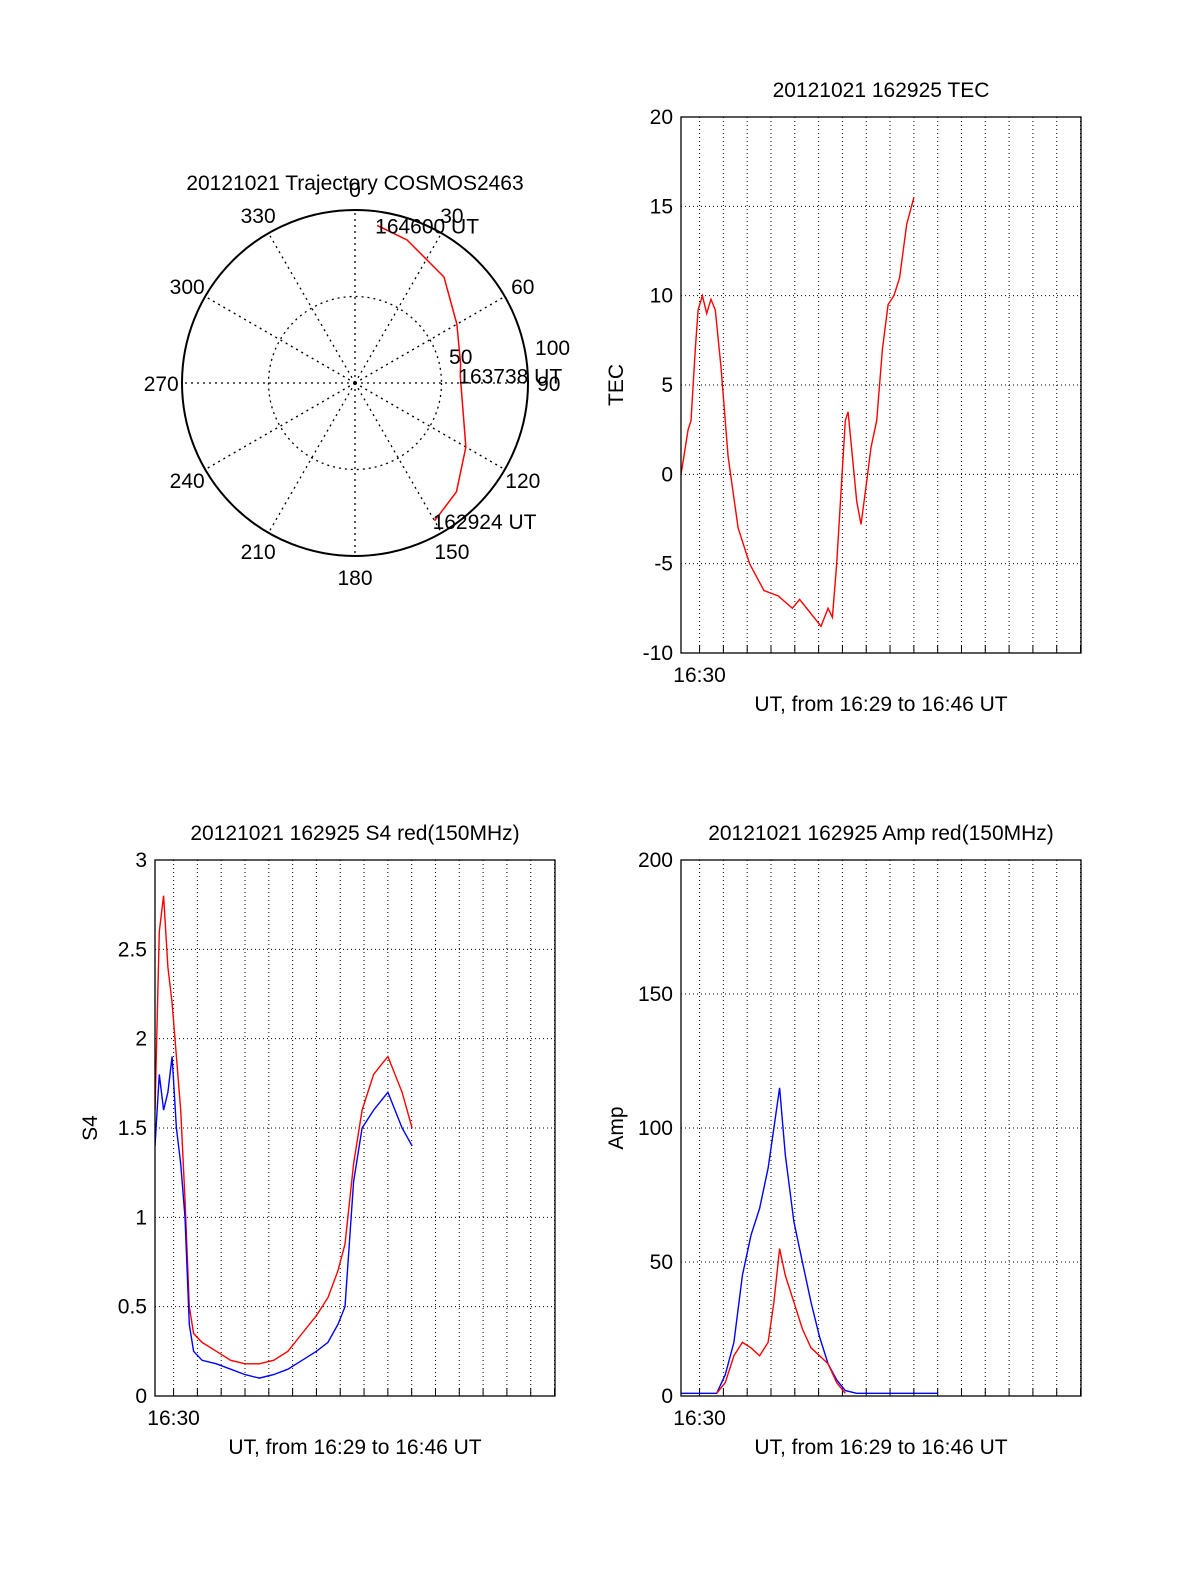  I want to click on y-axis-label: S4, so click(90, 1128).